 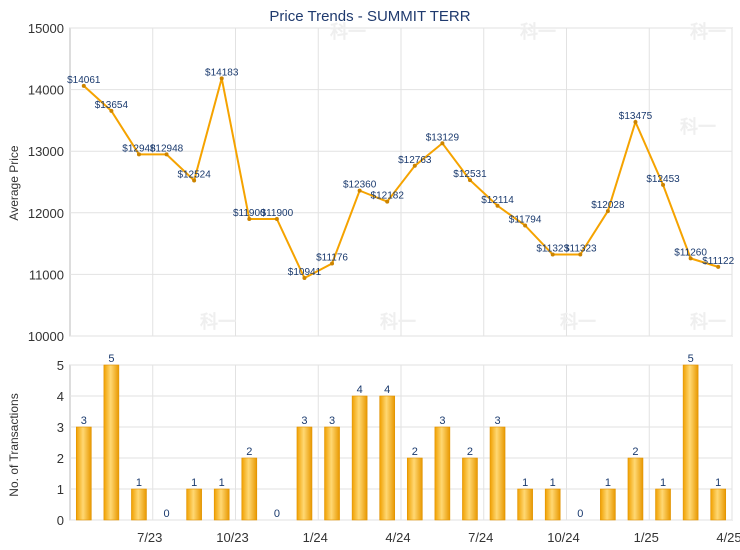 What do you see at coordinates (470, 174) in the screenshot?
I see `price-data-label: $12531` at bounding box center [470, 174].